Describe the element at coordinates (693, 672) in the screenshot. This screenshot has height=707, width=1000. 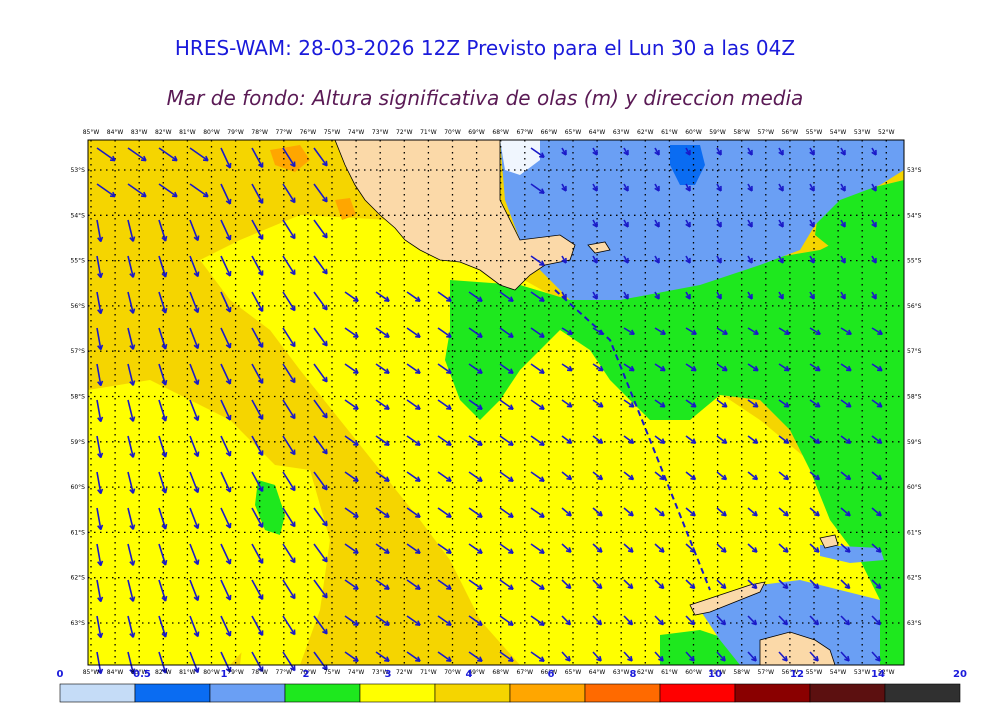
I see `longitude-label: 60°W` at that location.